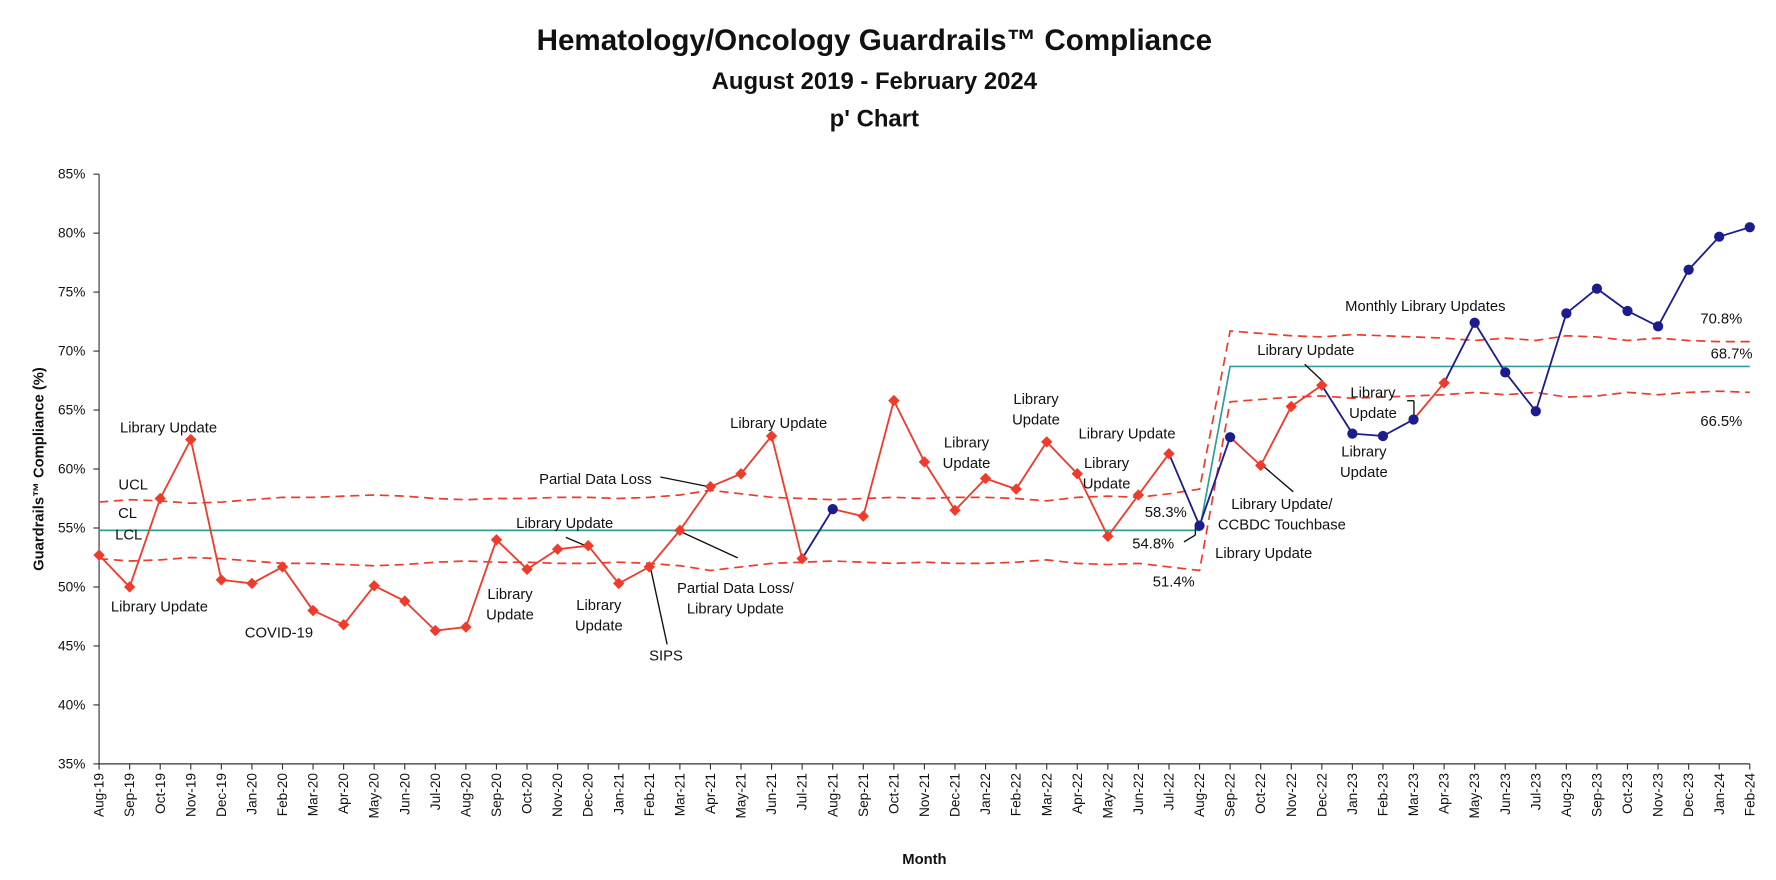  I want to click on chart-subtitle: p' Chart, so click(874, 118).